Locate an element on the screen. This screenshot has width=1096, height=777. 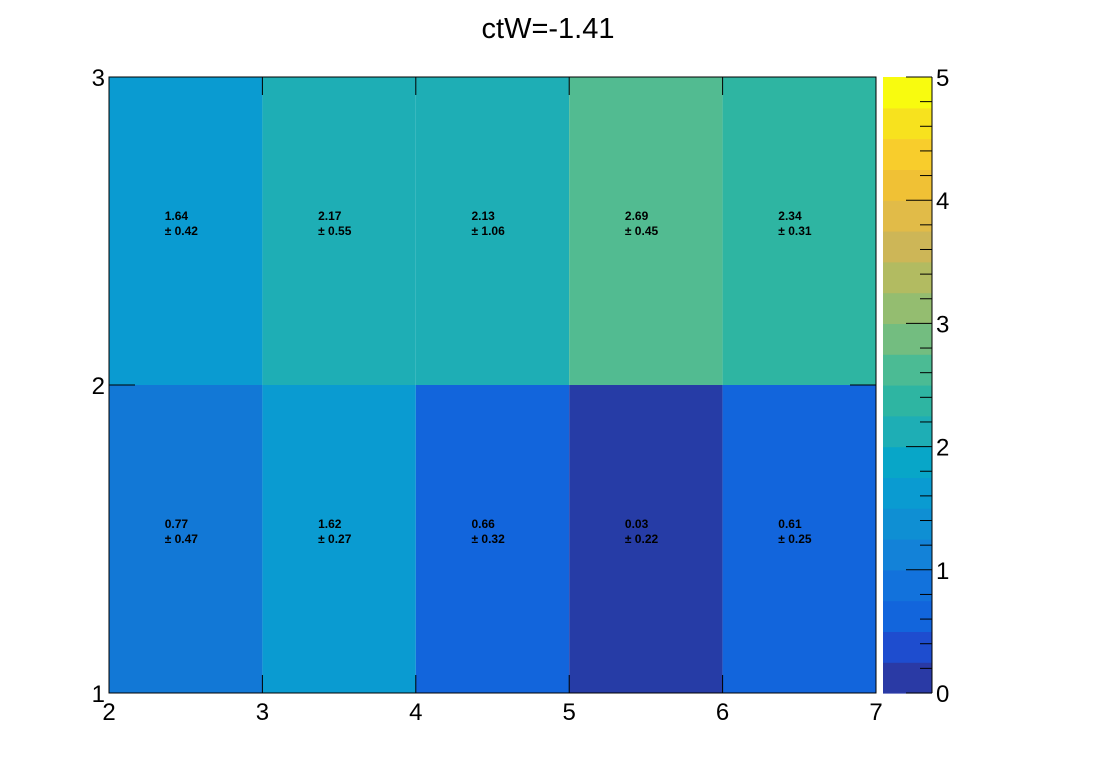
x-tick-label: 5 is located at coordinates (569, 712).